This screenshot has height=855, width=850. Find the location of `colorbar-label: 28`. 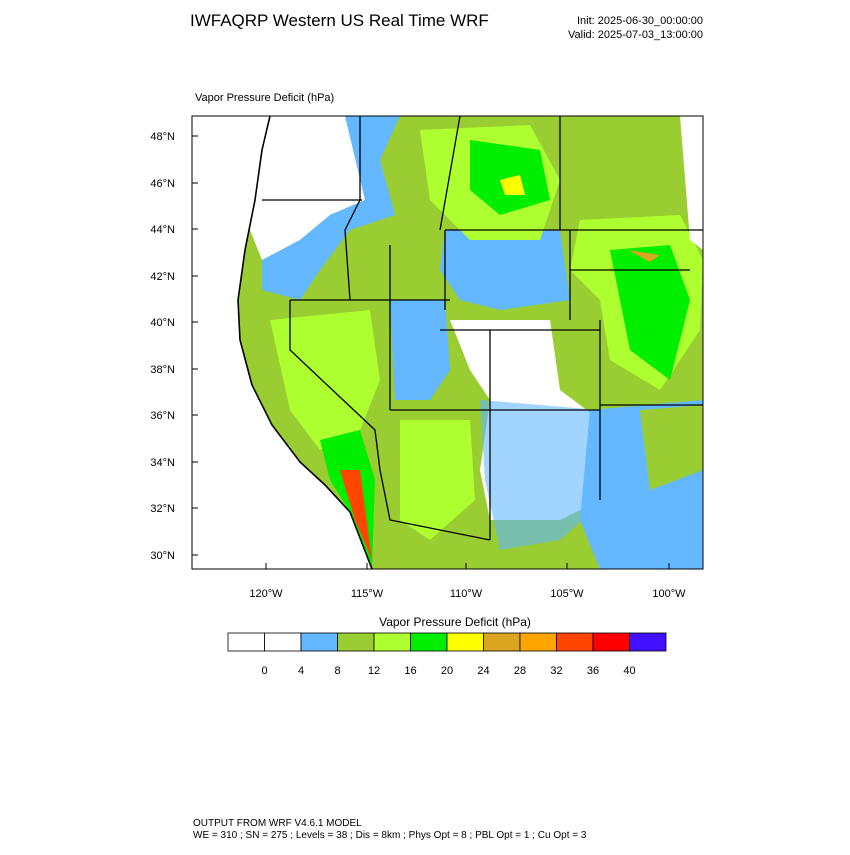

colorbar-label: 28 is located at coordinates (520, 671).